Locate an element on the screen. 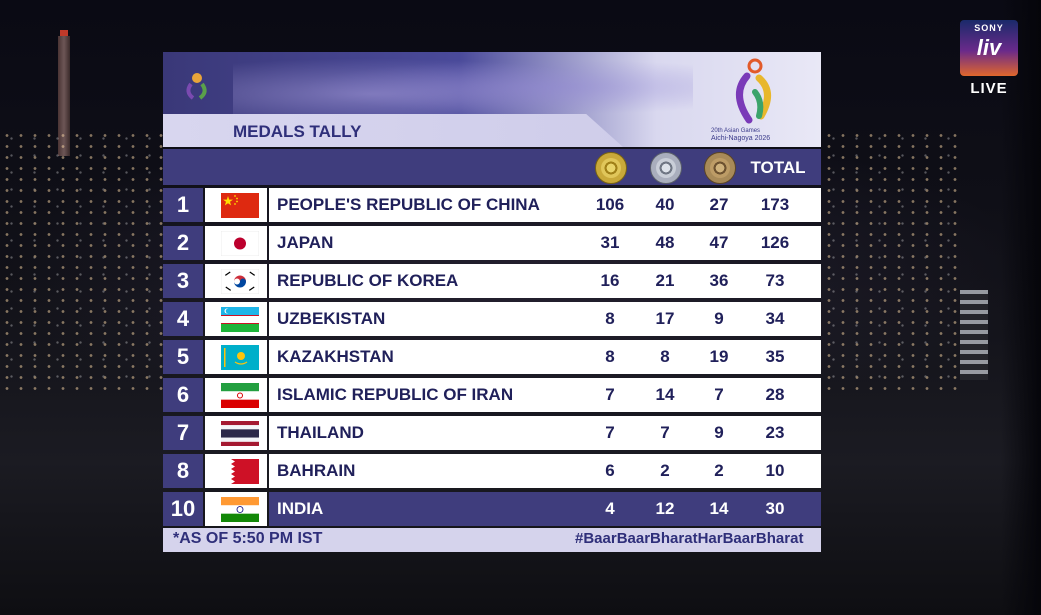 The height and width of the screenshot is (615, 1041). table-row: 7 THAILAND 7 7 9 23 is located at coordinates (492, 433).